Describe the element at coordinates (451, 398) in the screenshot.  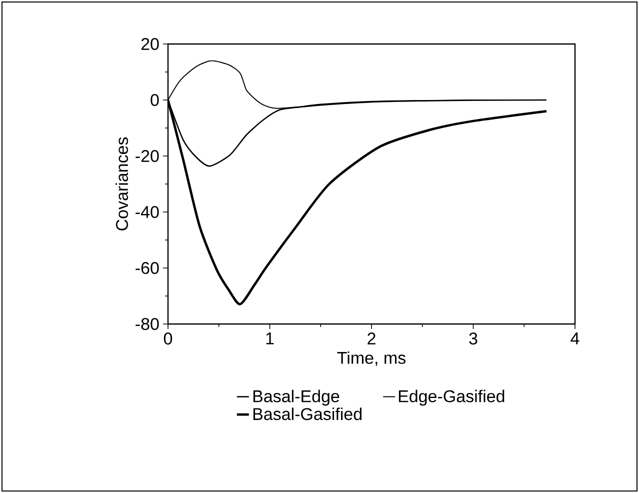
I see `legend-label: Edge-Gasified` at that location.